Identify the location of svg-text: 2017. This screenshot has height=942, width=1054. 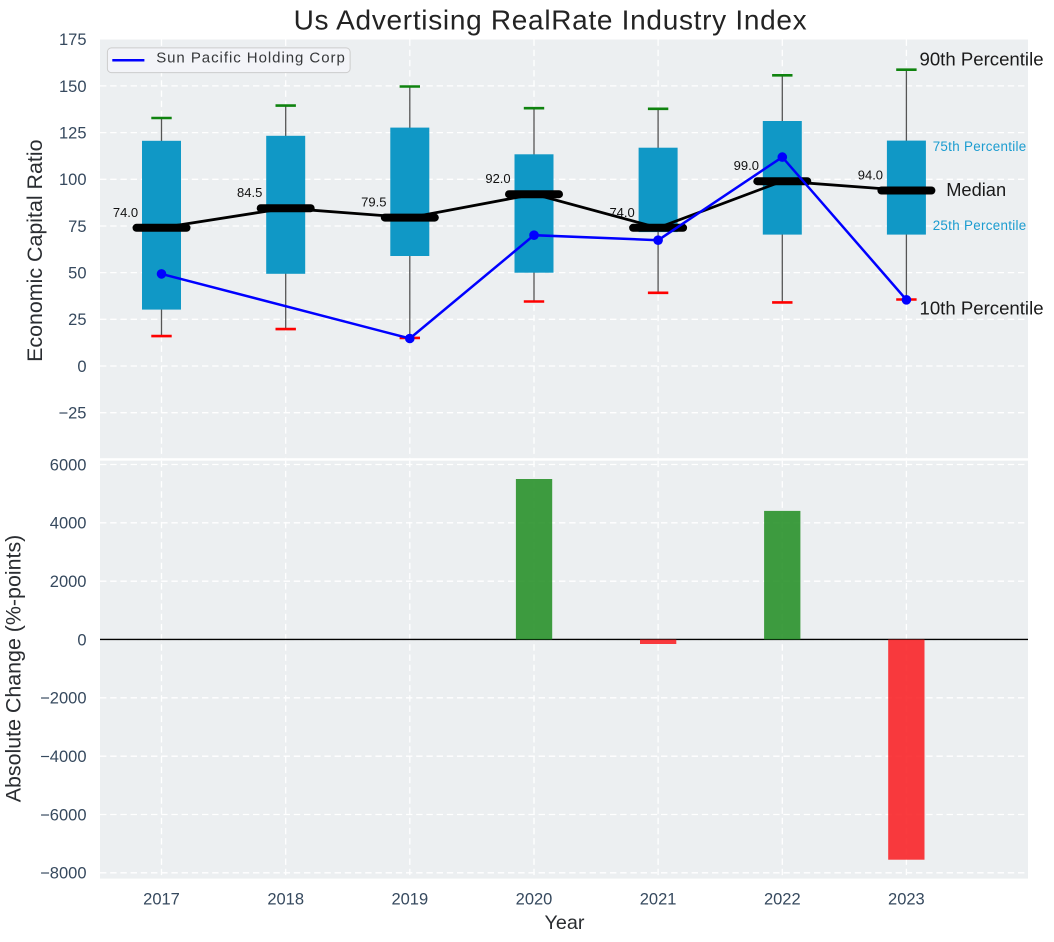
(161, 900).